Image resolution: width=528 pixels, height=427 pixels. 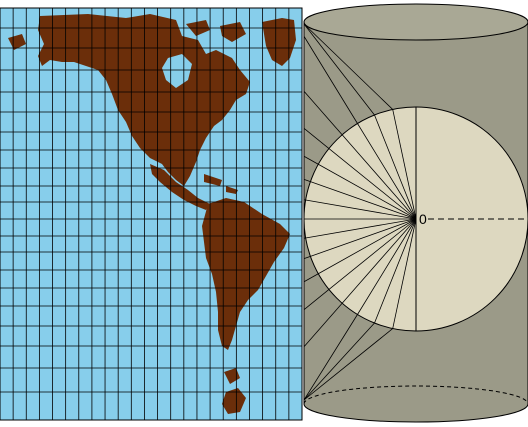 What do you see at coordinates (234, 401) in the screenshot?
I see `antarctica-fragment` at bounding box center [234, 401].